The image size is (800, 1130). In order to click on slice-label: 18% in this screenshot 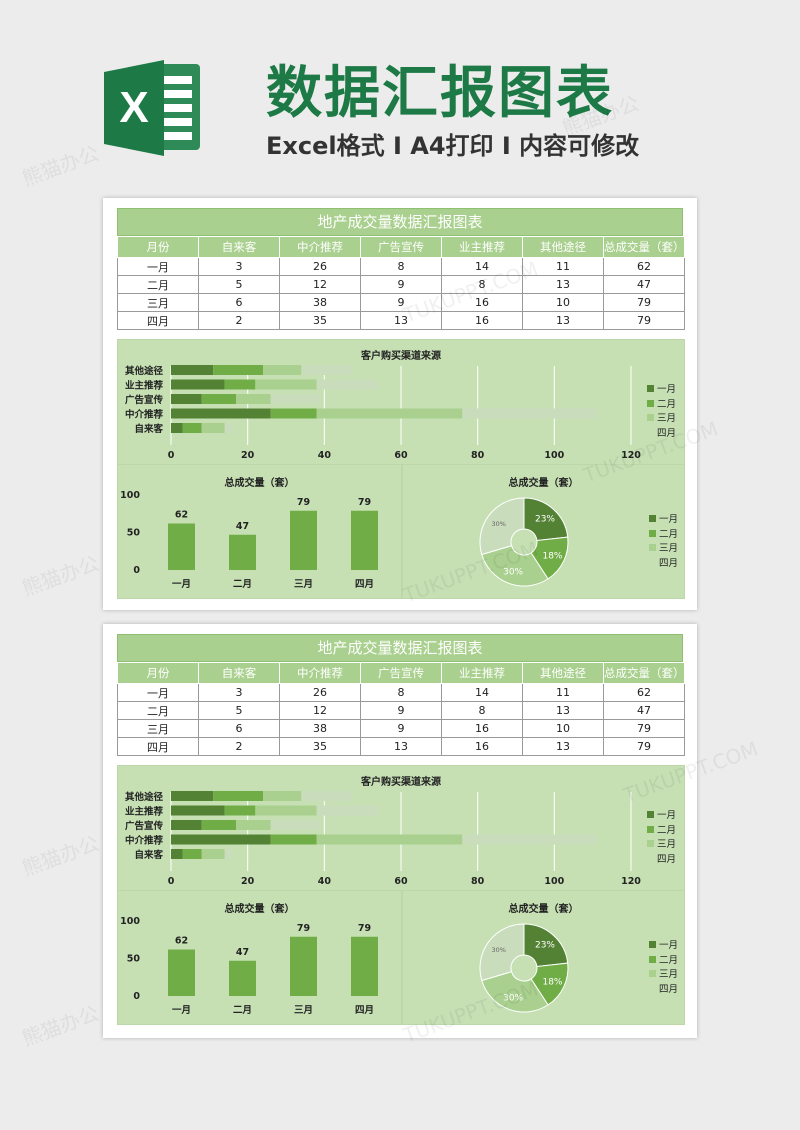, I will do `click(552, 556)`.